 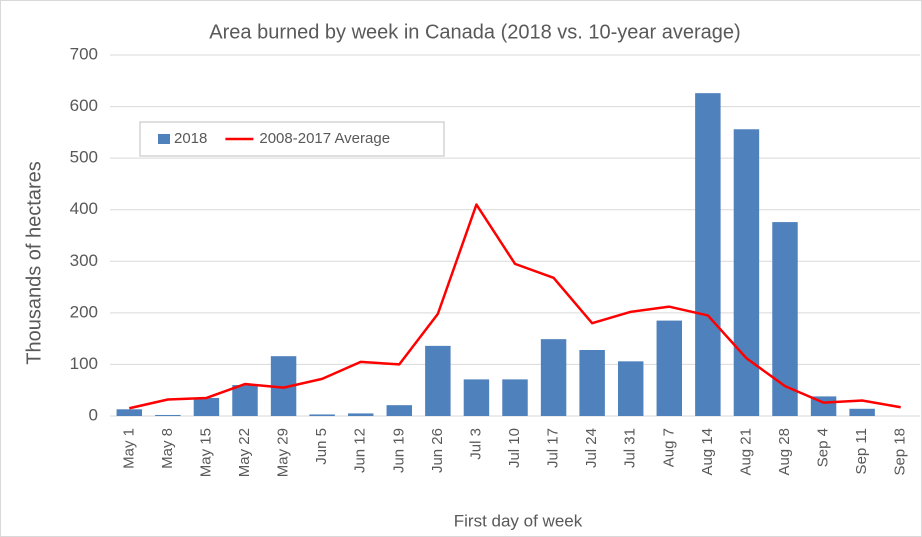 I want to click on x-tick-label: Aug 7, so click(x=668, y=447).